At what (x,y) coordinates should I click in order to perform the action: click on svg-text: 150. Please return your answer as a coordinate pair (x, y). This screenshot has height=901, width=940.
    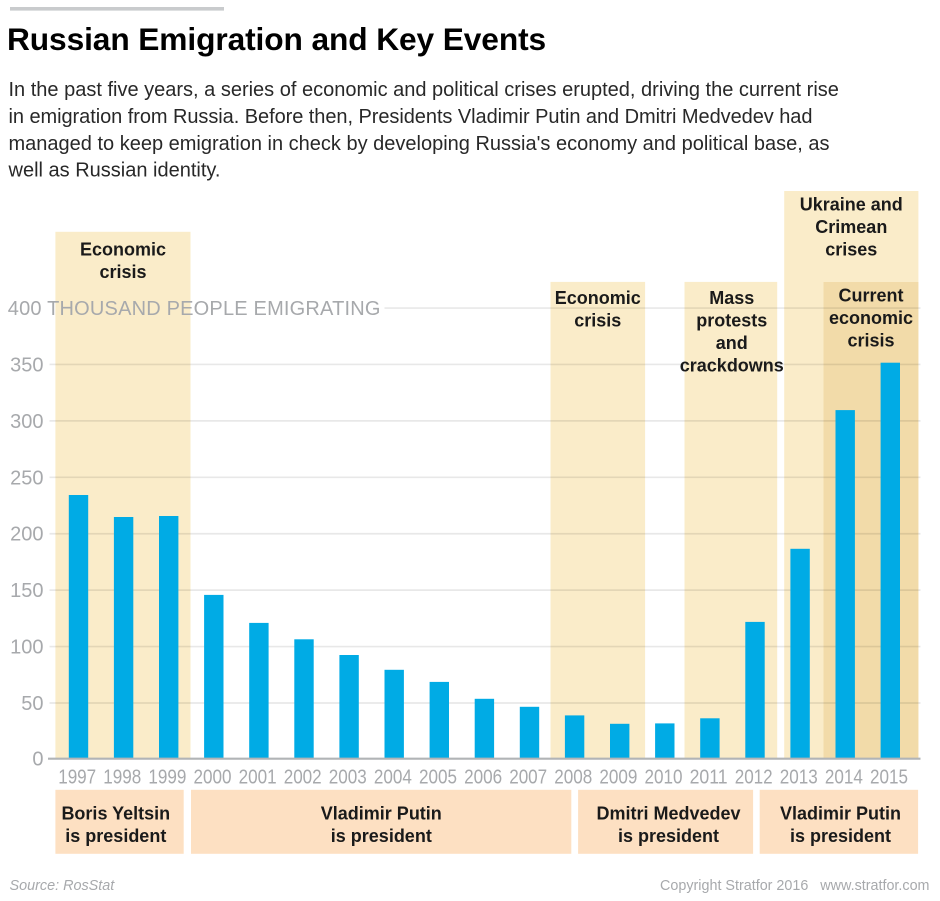
    Looking at the image, I should click on (26, 591).